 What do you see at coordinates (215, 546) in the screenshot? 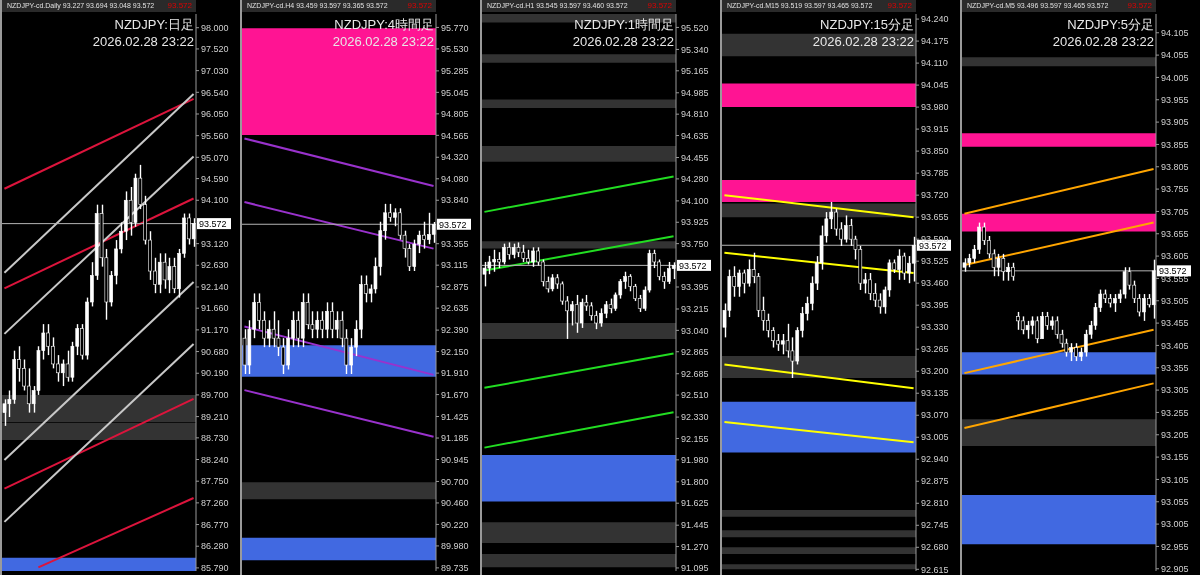
I see `y-tick-label: 86.280` at bounding box center [215, 546].